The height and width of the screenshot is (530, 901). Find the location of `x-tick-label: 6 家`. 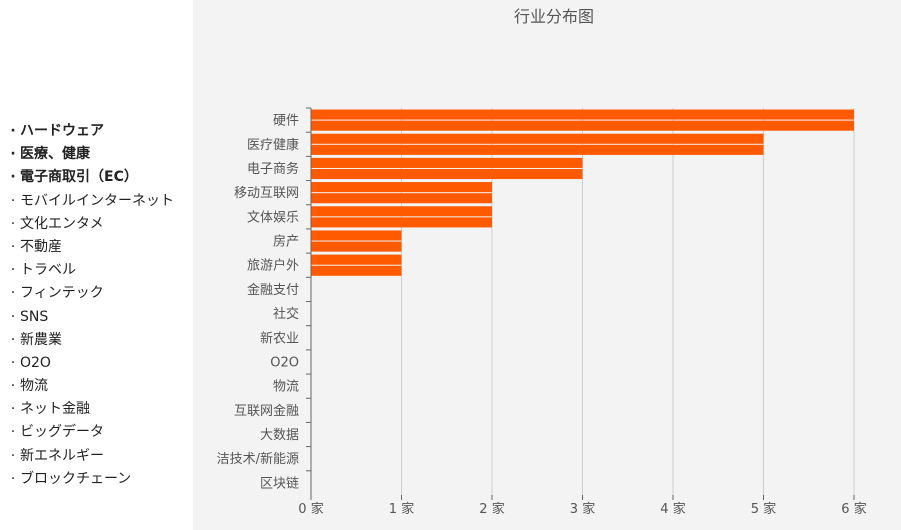

x-tick-label: 6 家 is located at coordinates (853, 509).